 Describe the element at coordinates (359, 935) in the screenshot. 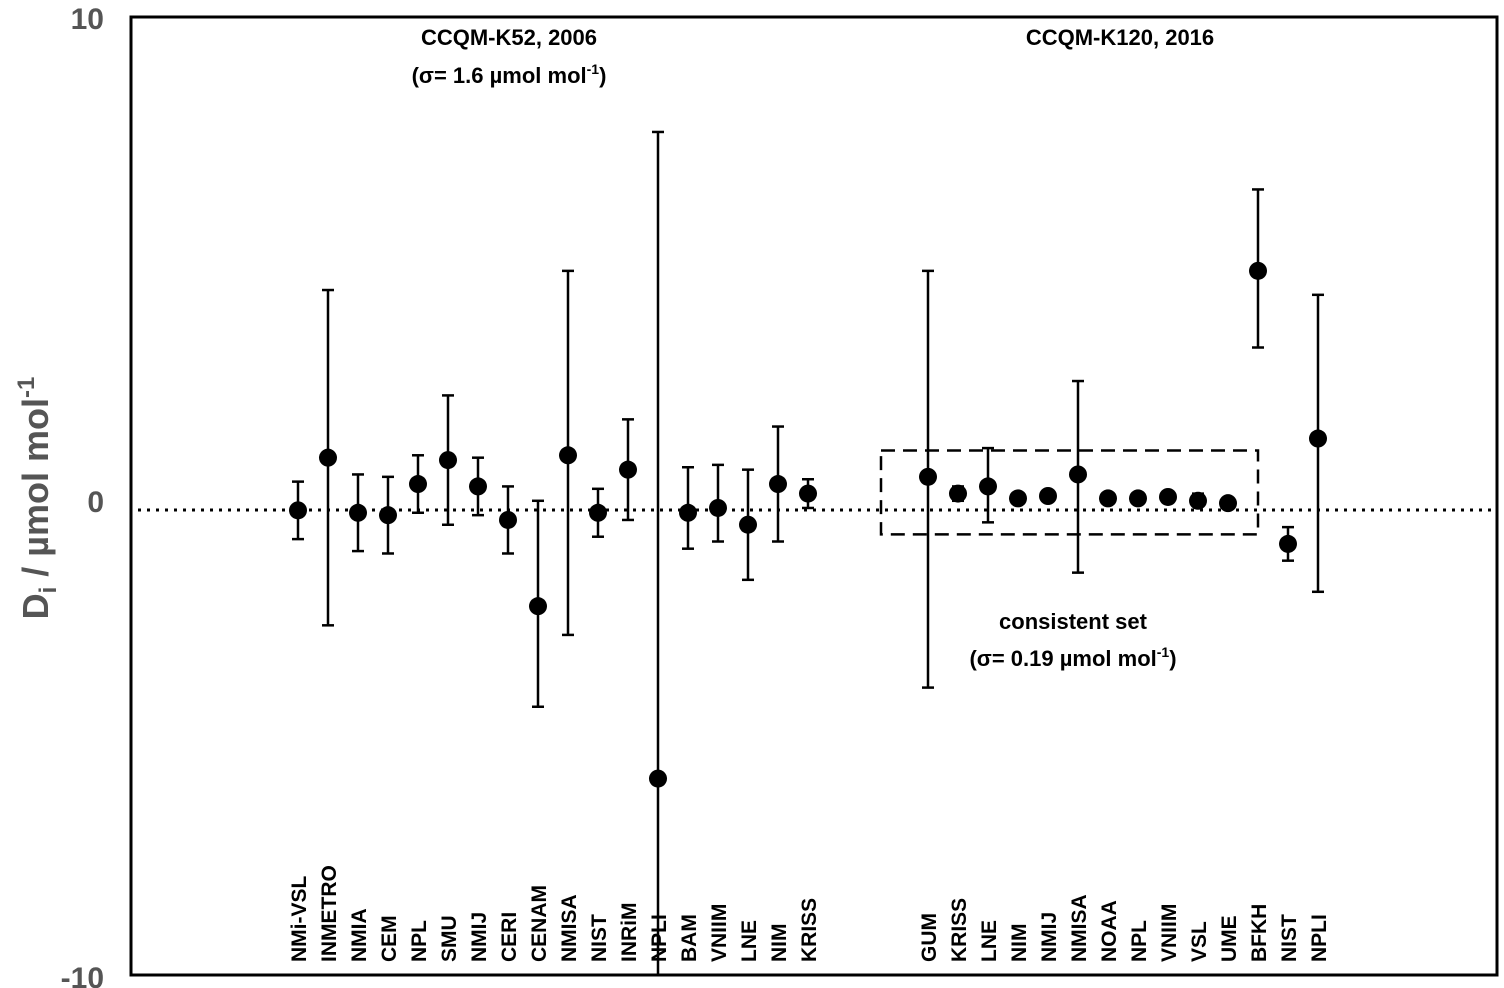

I see `category-label-nmia: NMIA` at that location.